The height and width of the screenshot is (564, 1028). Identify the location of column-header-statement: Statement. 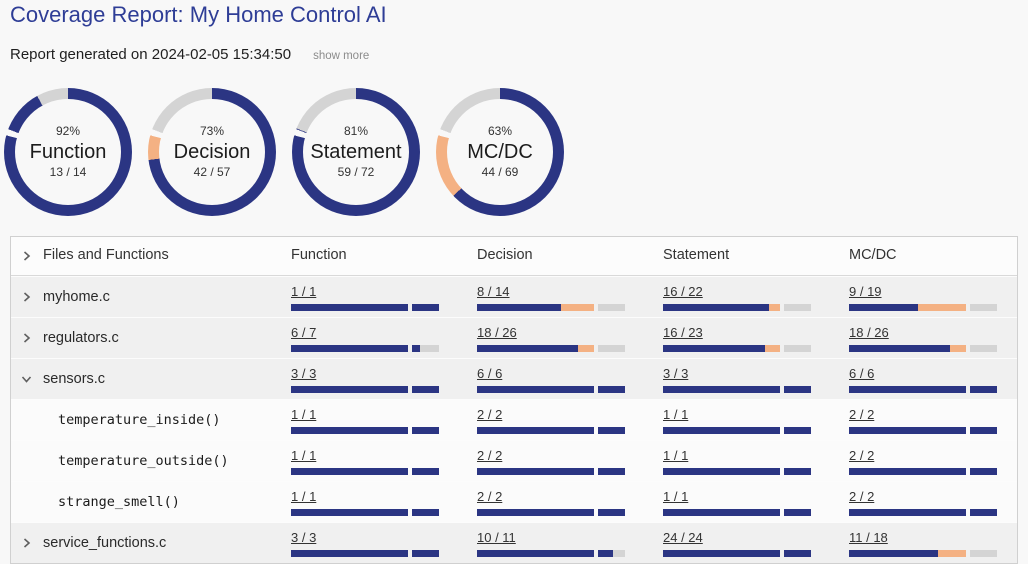
(696, 255).